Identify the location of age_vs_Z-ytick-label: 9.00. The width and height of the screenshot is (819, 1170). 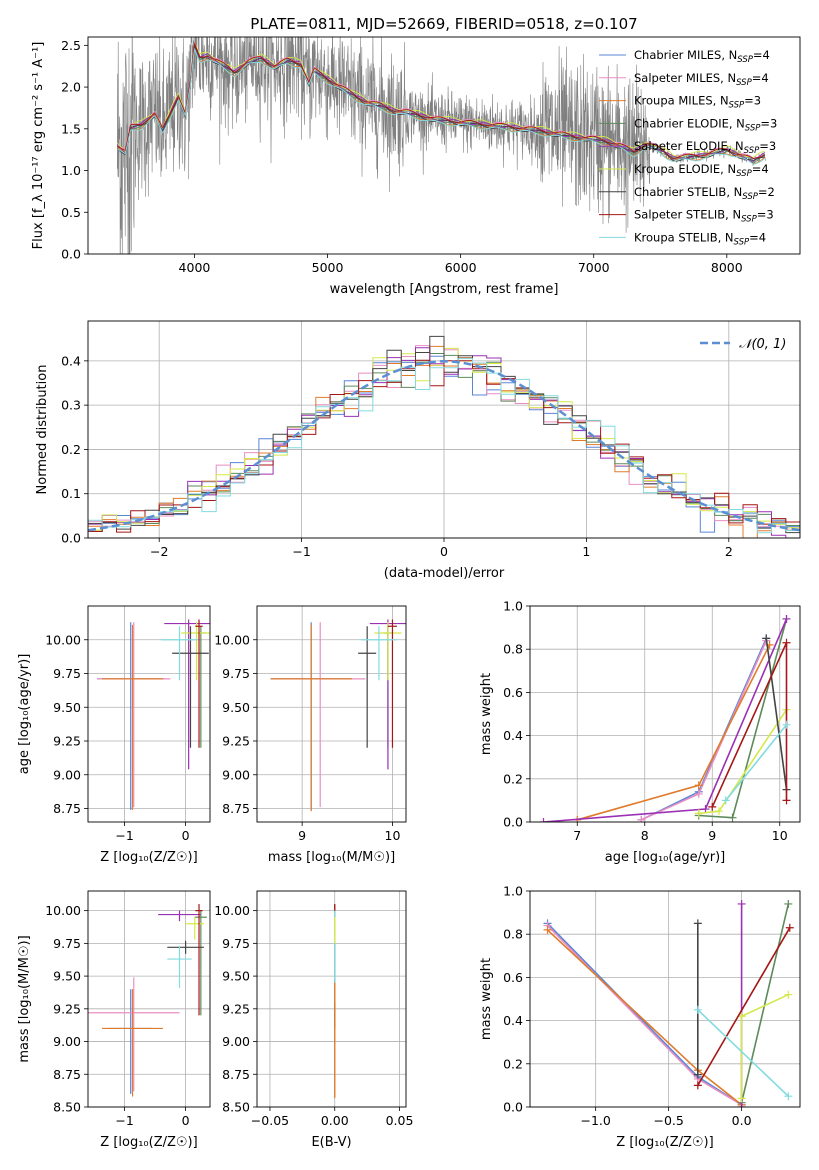
(67, 774).